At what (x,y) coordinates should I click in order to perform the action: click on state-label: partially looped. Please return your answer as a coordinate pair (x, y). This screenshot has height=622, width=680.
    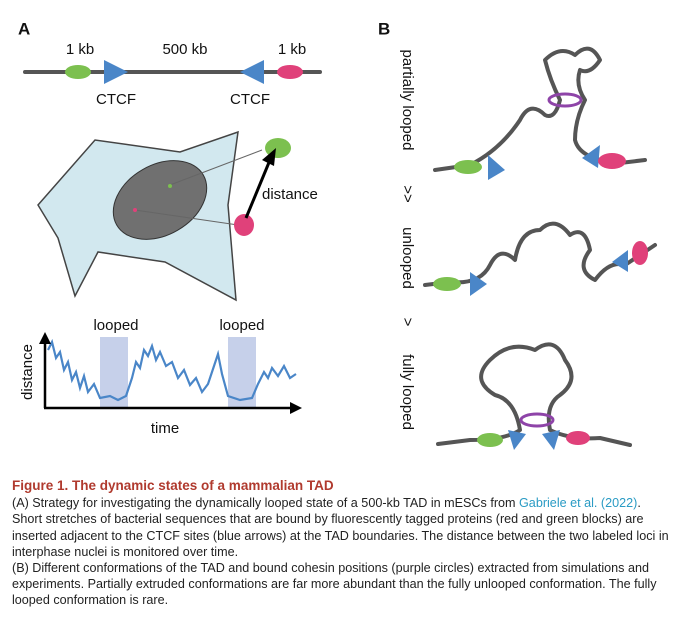
    Looking at the image, I should click on (407, 100).